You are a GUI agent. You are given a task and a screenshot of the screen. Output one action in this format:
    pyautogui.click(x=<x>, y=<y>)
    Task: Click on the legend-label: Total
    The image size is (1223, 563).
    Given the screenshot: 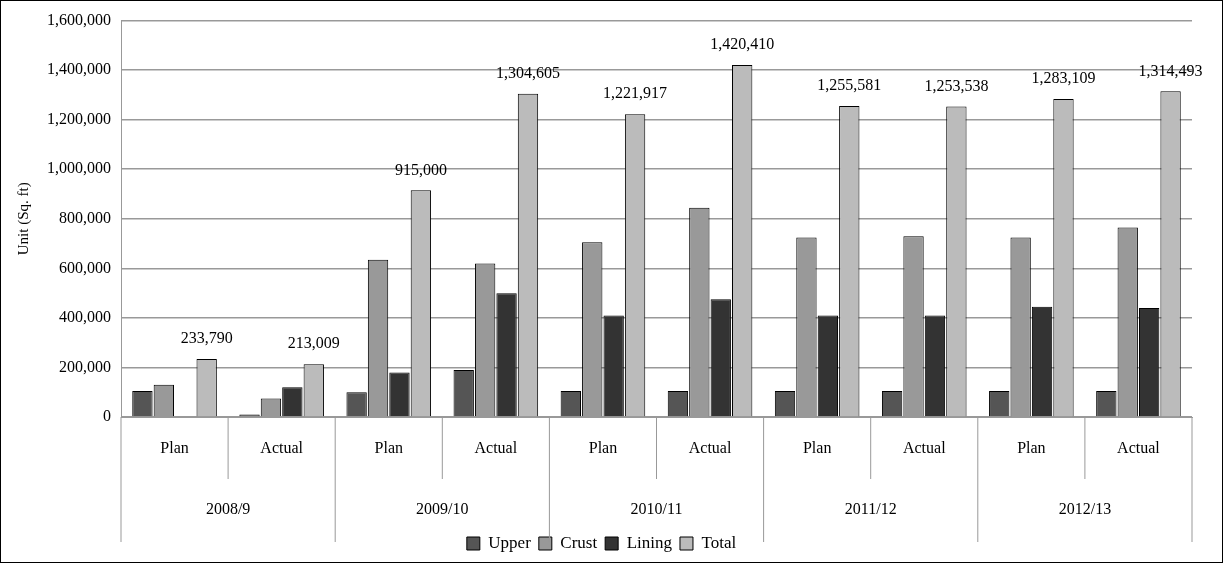 What is the action you would take?
    pyautogui.click(x=719, y=542)
    